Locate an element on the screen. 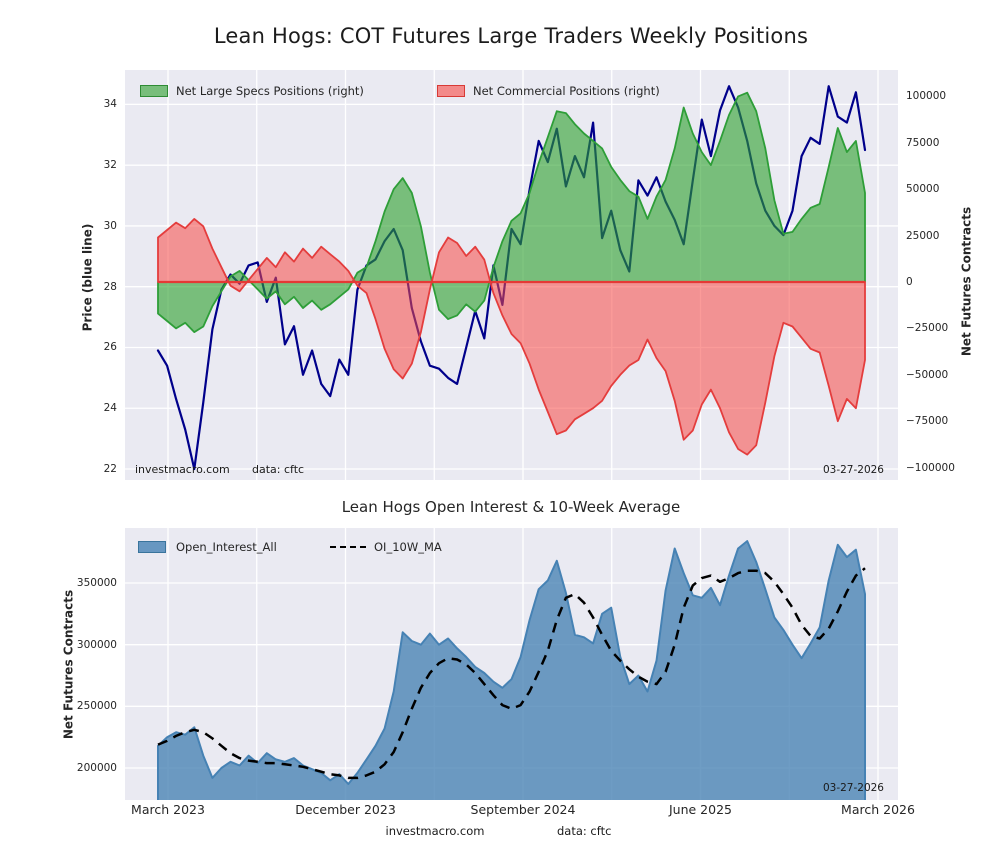 The height and width of the screenshot is (860, 1000). x-tick-label: June 2025 is located at coordinates (700, 809).